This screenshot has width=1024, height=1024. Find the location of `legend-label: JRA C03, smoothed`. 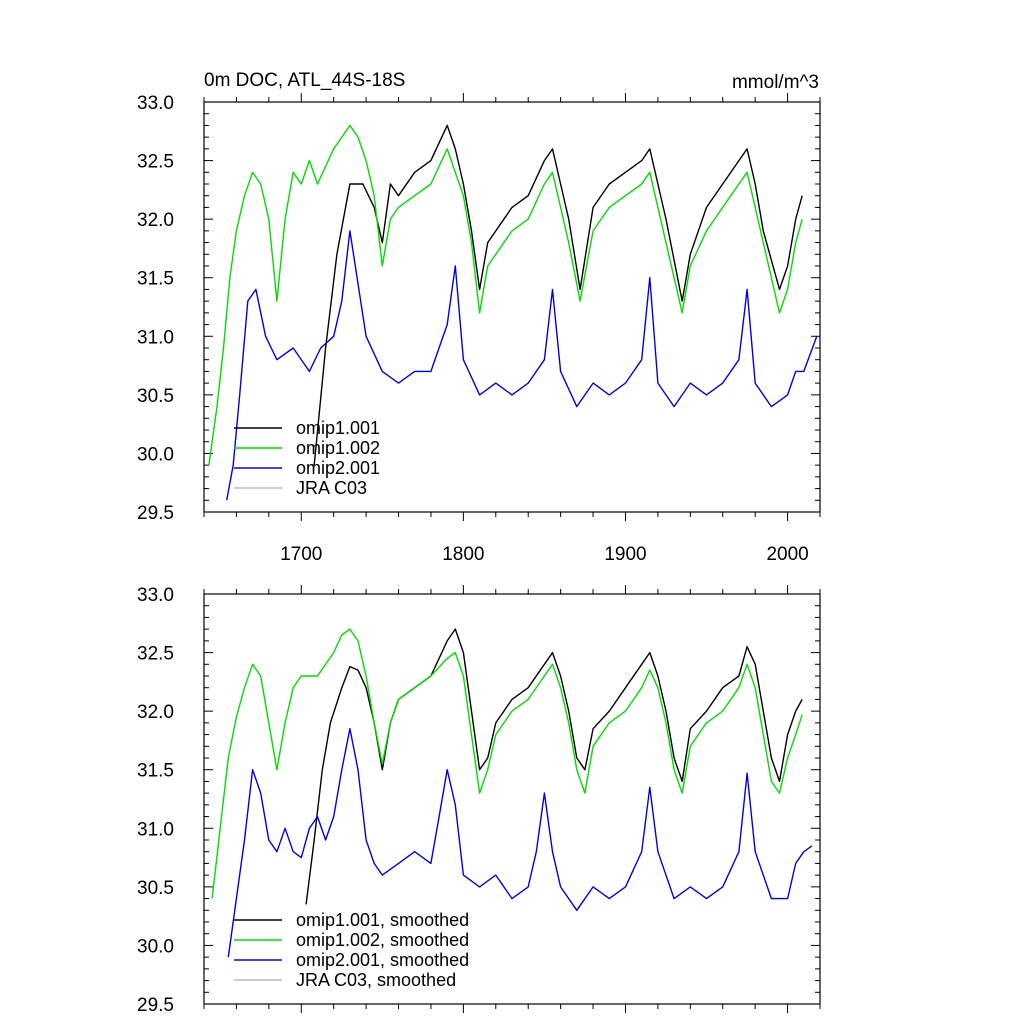

legend-label: JRA C03, smoothed is located at coordinates (376, 980).